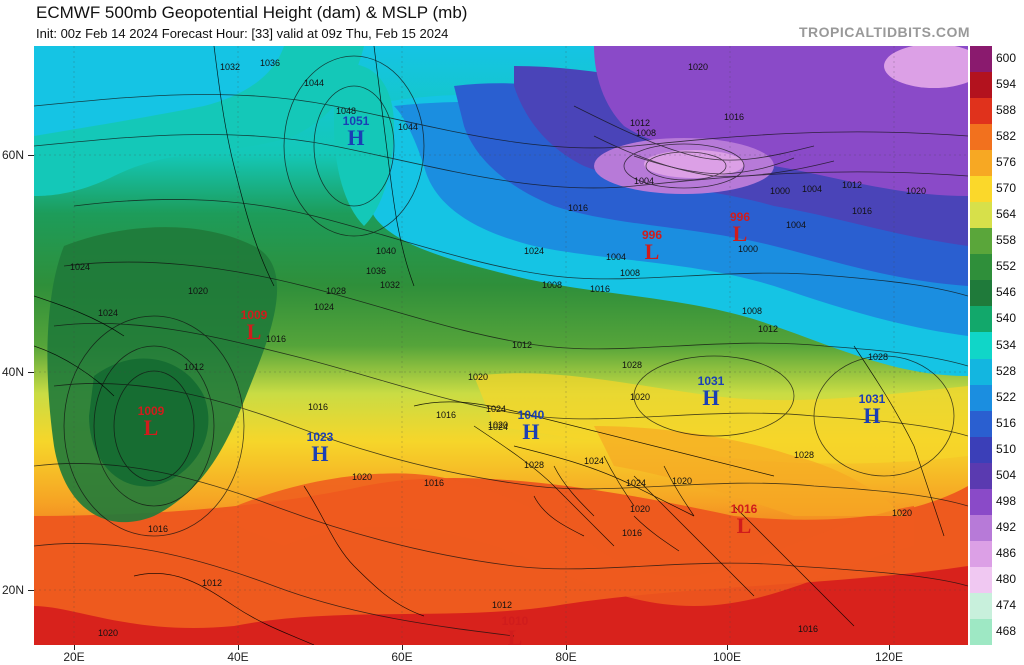 Image resolution: width=1024 pixels, height=665 pixels. I want to click on ne-core, so click(926, 67).